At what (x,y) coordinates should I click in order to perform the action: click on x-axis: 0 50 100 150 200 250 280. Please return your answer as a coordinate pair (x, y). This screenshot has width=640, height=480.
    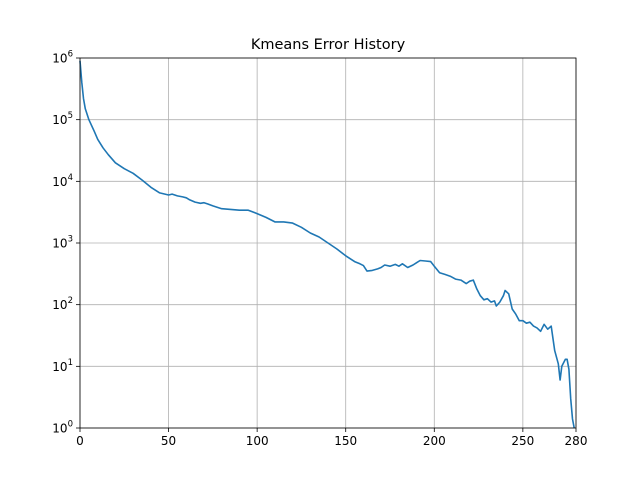
    Looking at the image, I should click on (331, 438).